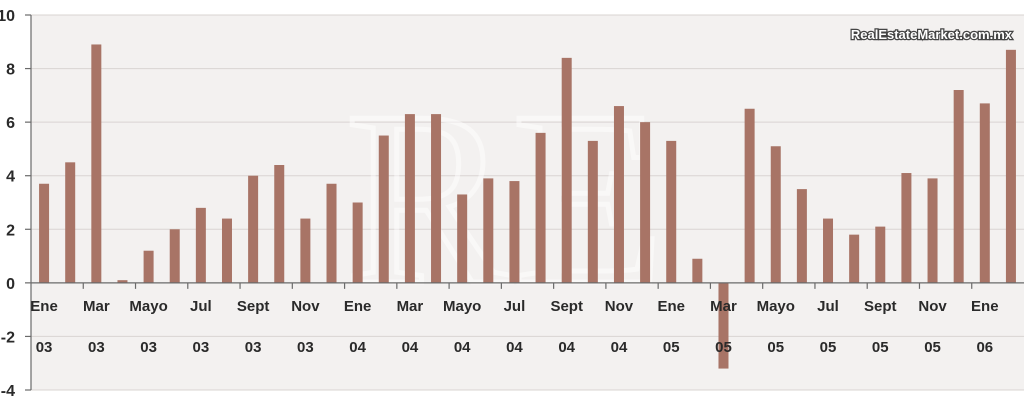 This screenshot has height=407, width=1024. I want to click on y-tick-label: -4, so click(8, 391).